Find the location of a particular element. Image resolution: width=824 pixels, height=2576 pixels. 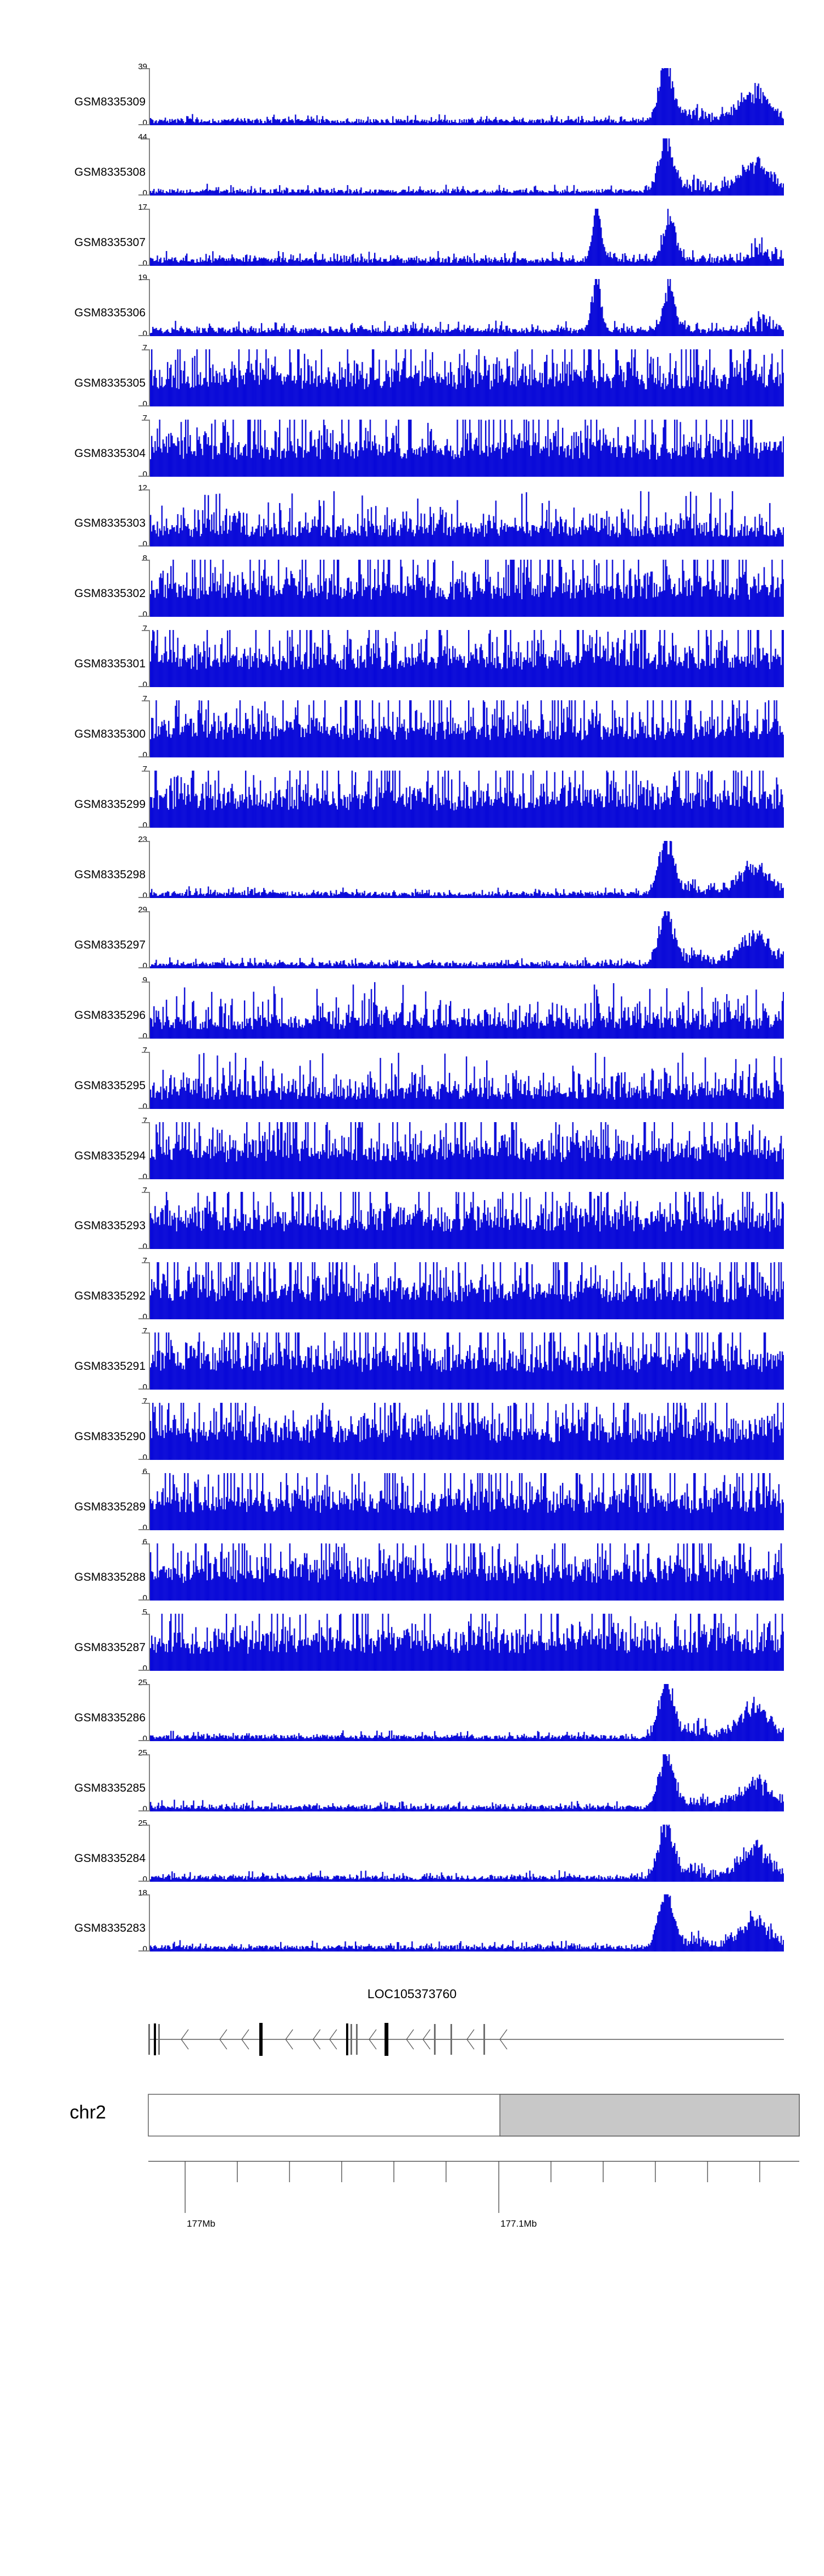

coverage-track: GSM8335288 6 0 is located at coordinates (412, 1575).